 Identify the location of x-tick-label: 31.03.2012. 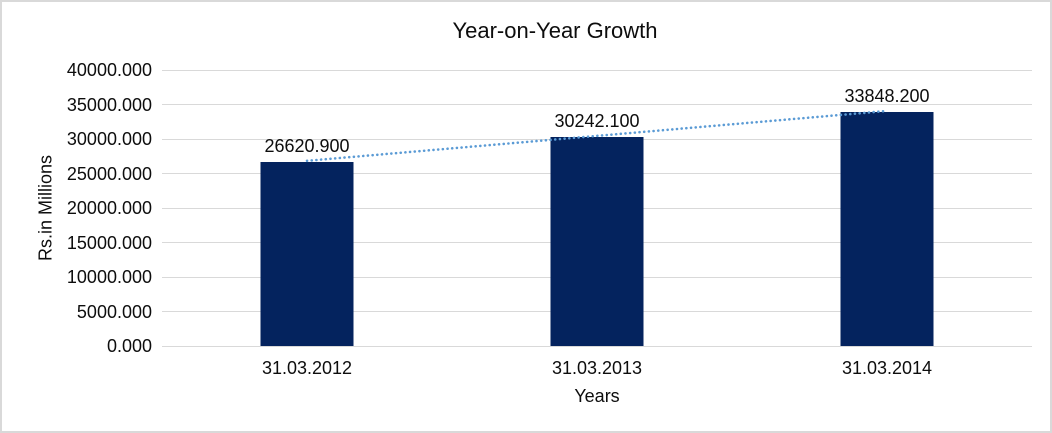
(307, 368).